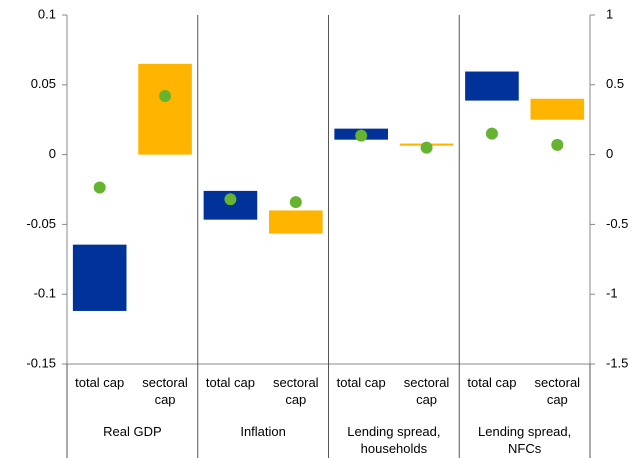 The image size is (643, 458). What do you see at coordinates (525, 440) in the screenshot?
I see `group-label: Lending spread, NFCs` at bounding box center [525, 440].